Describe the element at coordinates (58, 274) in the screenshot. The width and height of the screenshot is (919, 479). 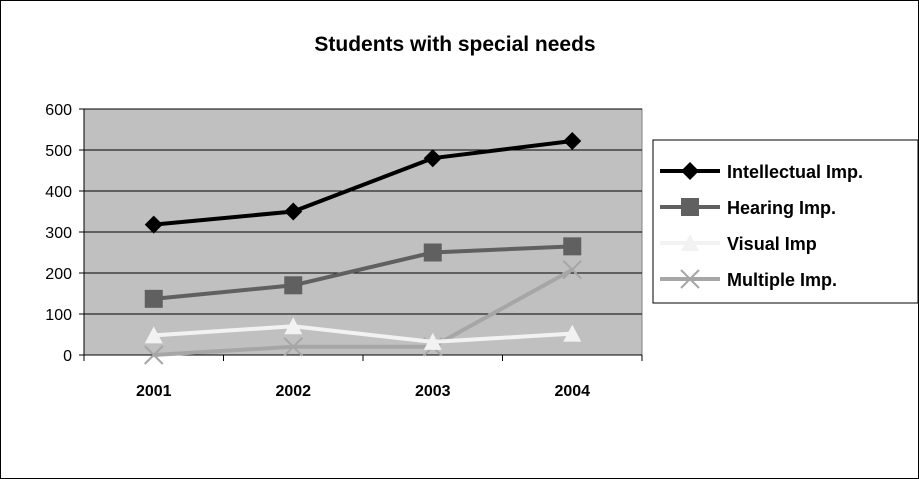
I see `y-tick-label: 200` at that location.